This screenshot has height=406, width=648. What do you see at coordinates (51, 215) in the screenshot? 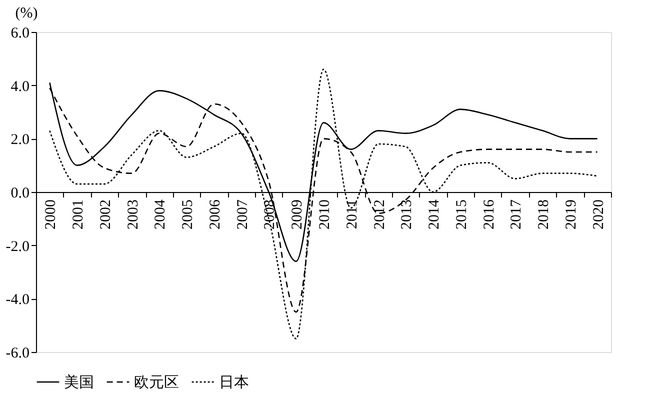
I see `x-tick-label: 2000` at bounding box center [51, 215].